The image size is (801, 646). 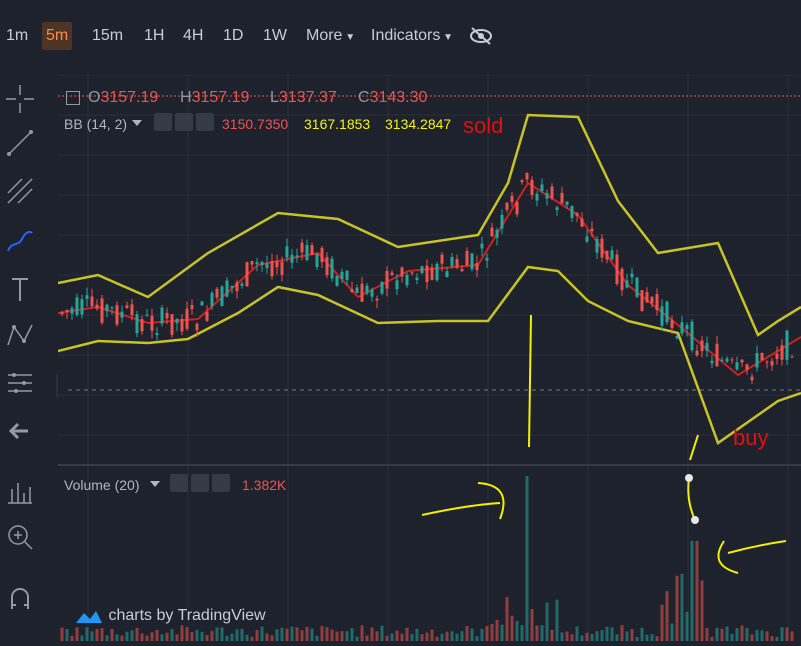 What do you see at coordinates (398, 97) in the screenshot?
I see `close-value: 3143.30` at bounding box center [398, 97].